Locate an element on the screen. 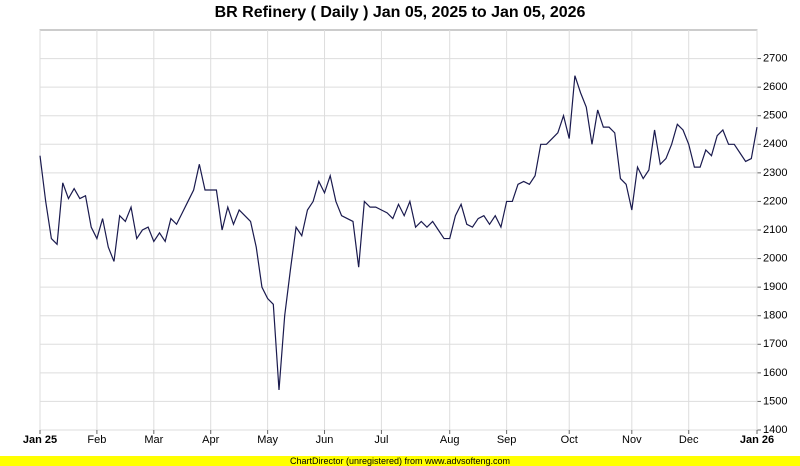 The width and height of the screenshot is (800, 466). y-tick-label: 2400 is located at coordinates (775, 144).